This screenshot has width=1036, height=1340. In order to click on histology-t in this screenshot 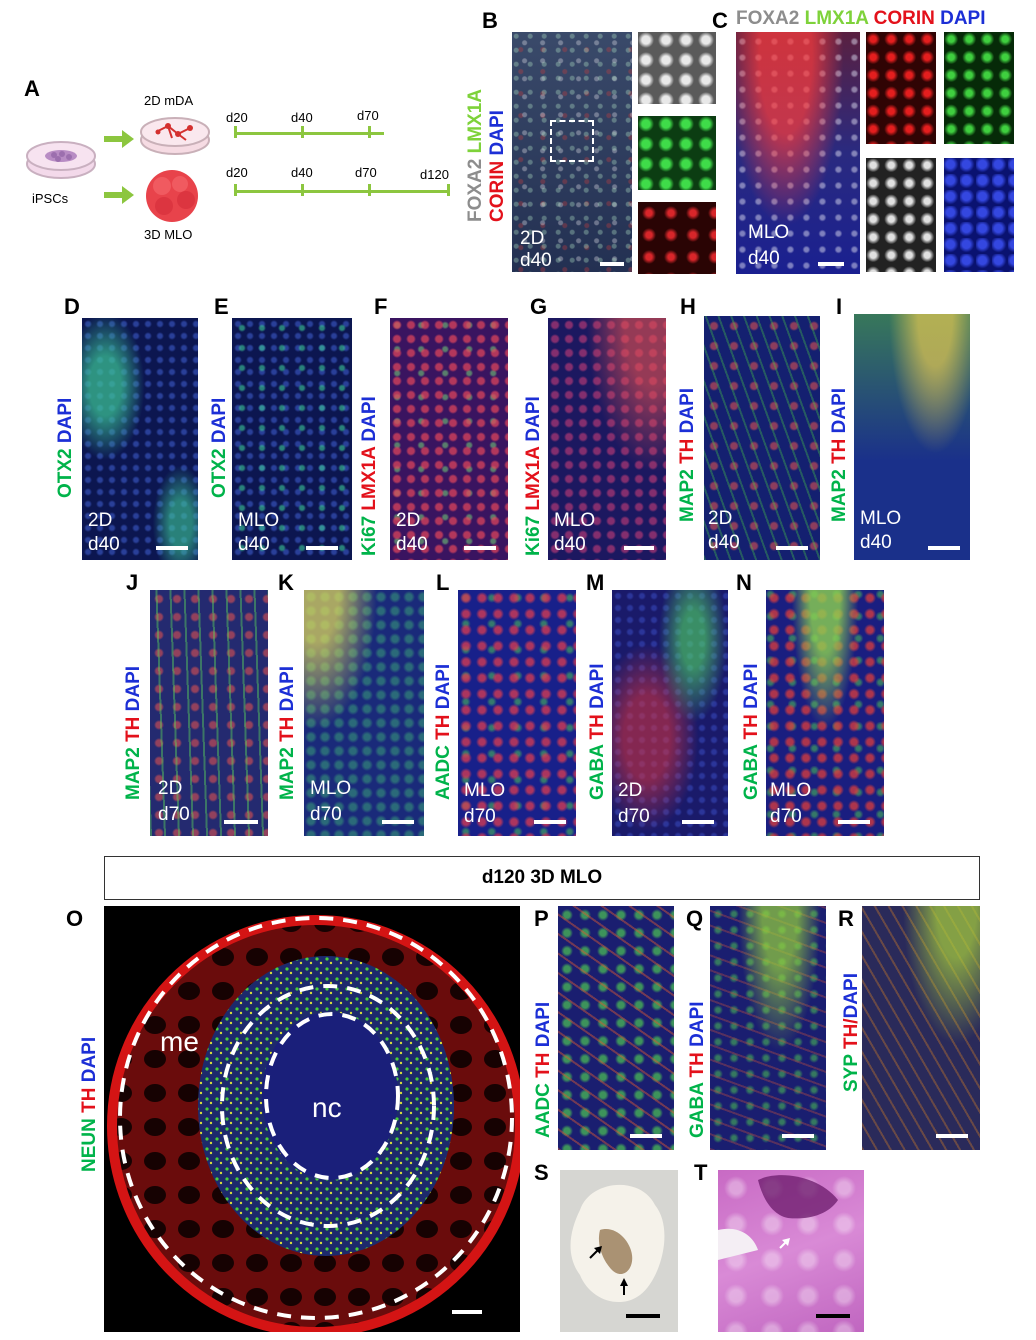, I will do `click(791, 1251)`.